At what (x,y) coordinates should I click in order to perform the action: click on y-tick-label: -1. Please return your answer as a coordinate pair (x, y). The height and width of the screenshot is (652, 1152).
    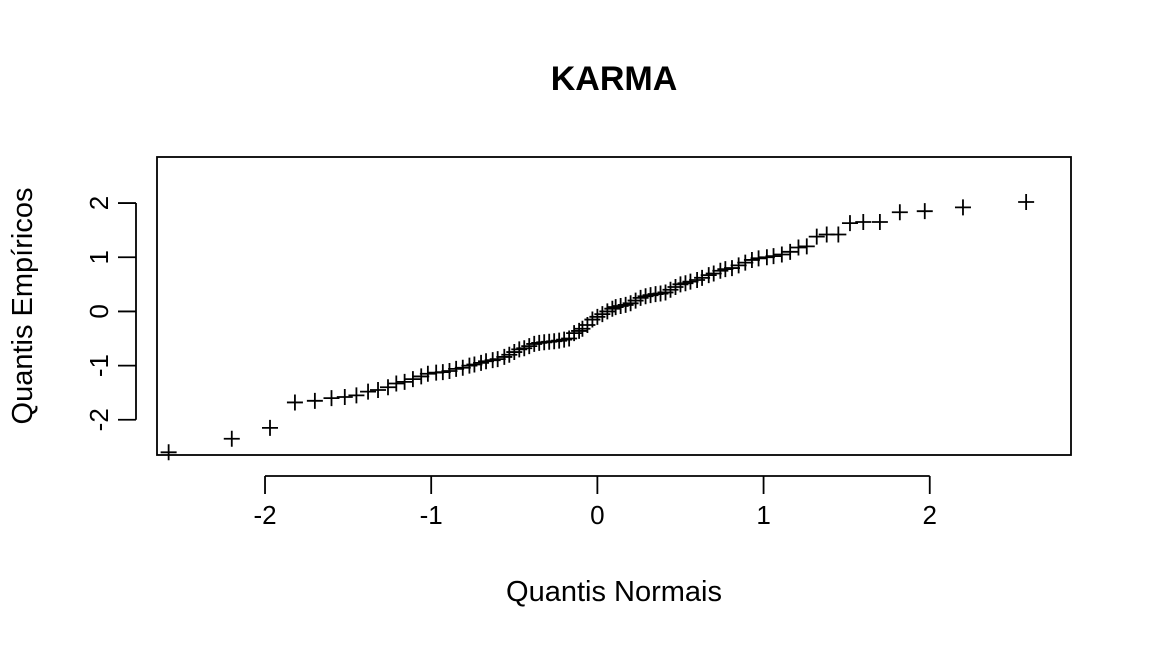
    Looking at the image, I should click on (99, 365).